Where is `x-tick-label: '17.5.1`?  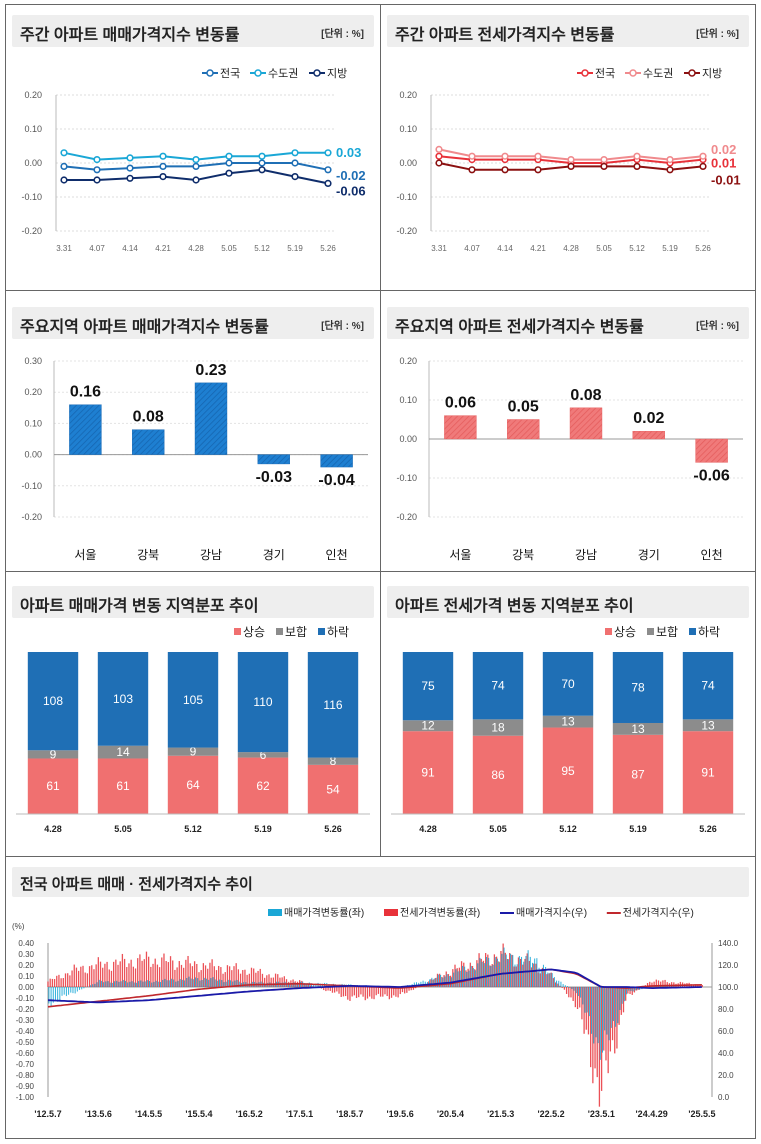 x-tick-label: '17.5.1 is located at coordinates (299, 1114).